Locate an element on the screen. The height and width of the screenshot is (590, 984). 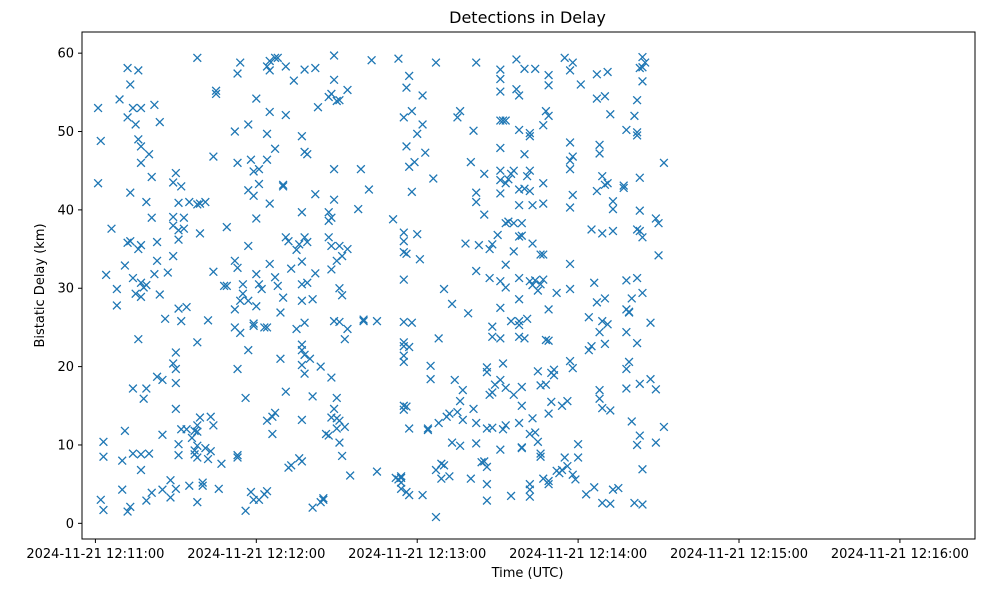
y-tick-label: 30 is located at coordinates (65, 289).